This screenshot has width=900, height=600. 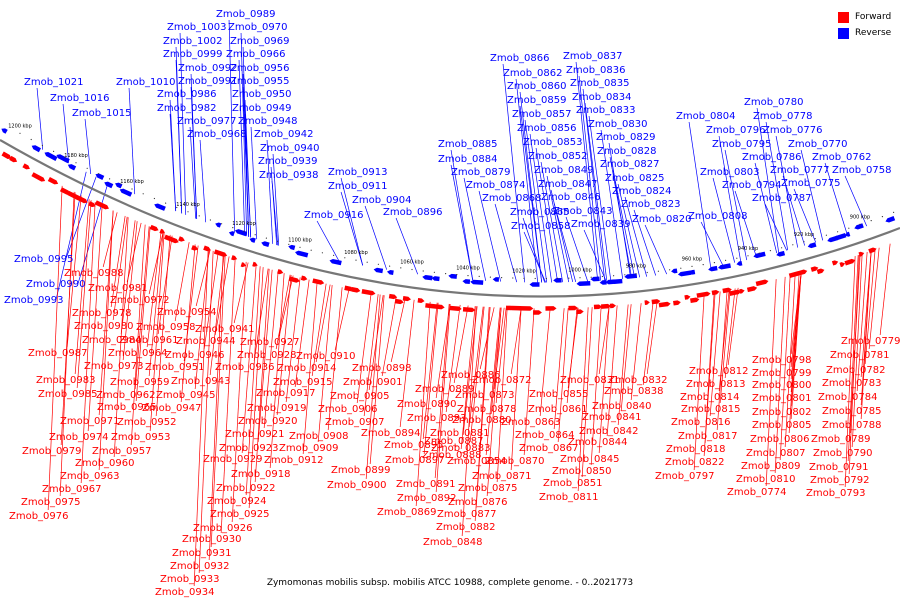 What do you see at coordinates (571, 197) in the screenshot?
I see `reverse-gene-label: Zmob_0846` at bounding box center [571, 197].